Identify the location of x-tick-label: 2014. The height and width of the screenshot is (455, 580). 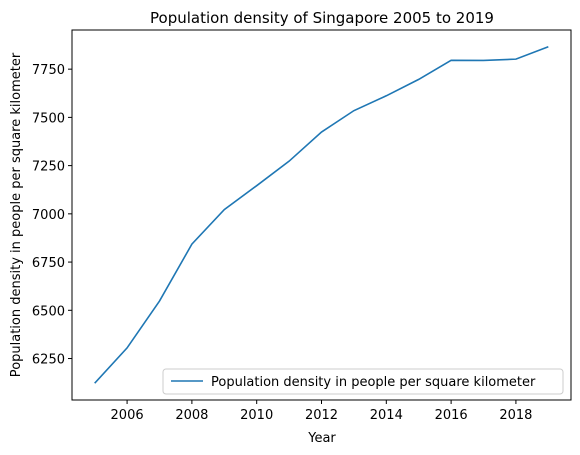
(386, 415).